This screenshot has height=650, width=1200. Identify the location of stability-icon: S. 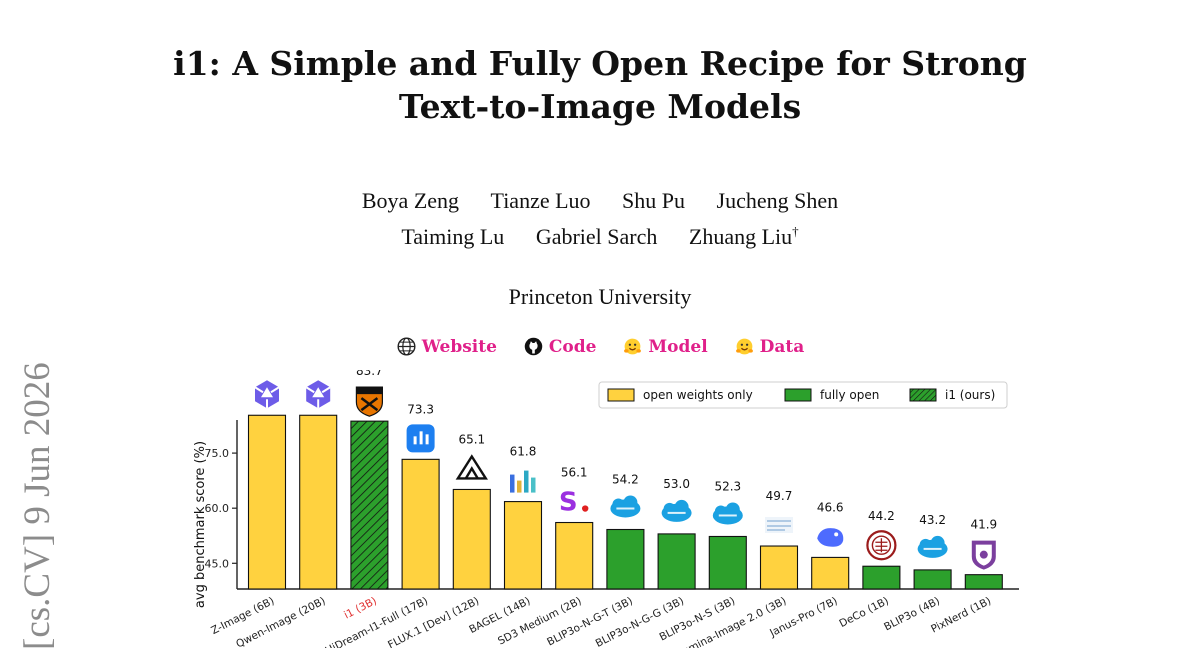
(574, 503).